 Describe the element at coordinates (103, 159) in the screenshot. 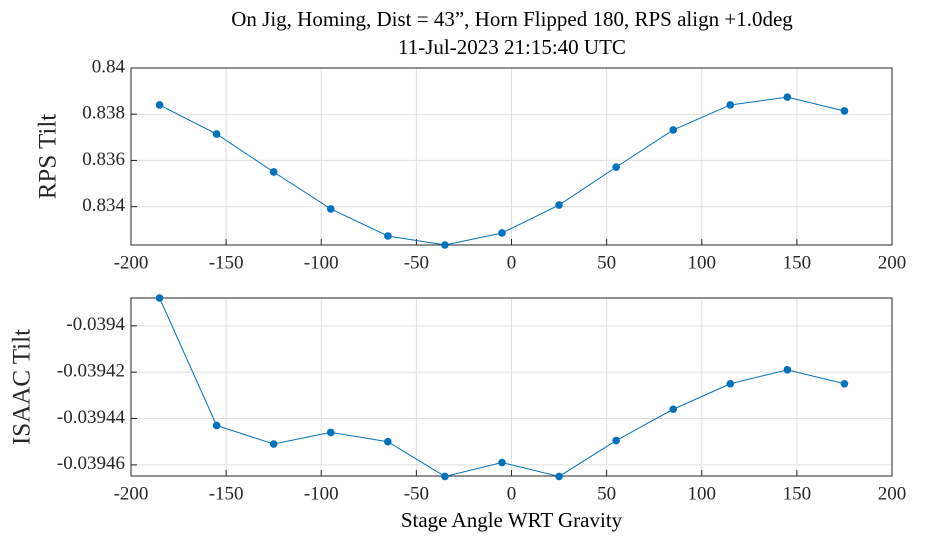

I see `y-tick-label: 0.836` at that location.